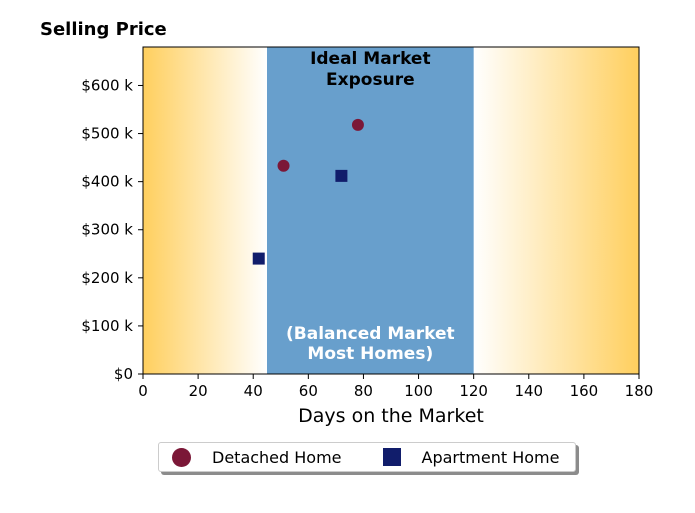  Describe the element at coordinates (107, 278) in the screenshot. I see `y-tick-label: $200 k` at that location.